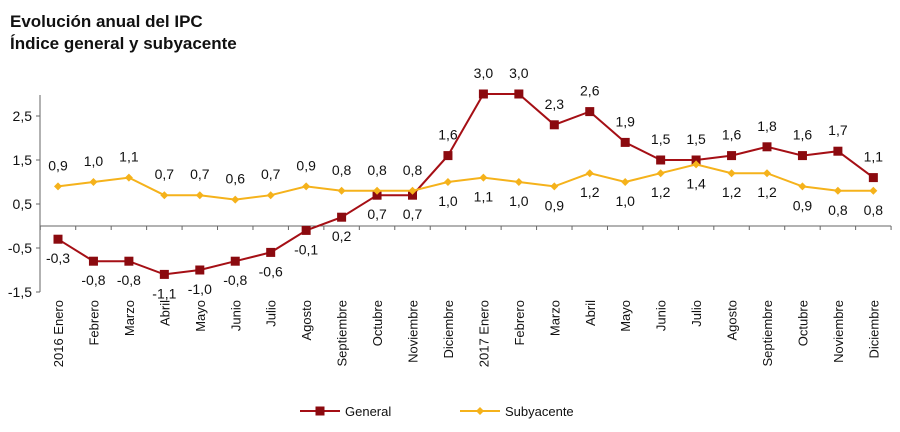 The width and height of the screenshot is (900, 432). I want to click on x-tick-label: Abril, so click(164, 313).